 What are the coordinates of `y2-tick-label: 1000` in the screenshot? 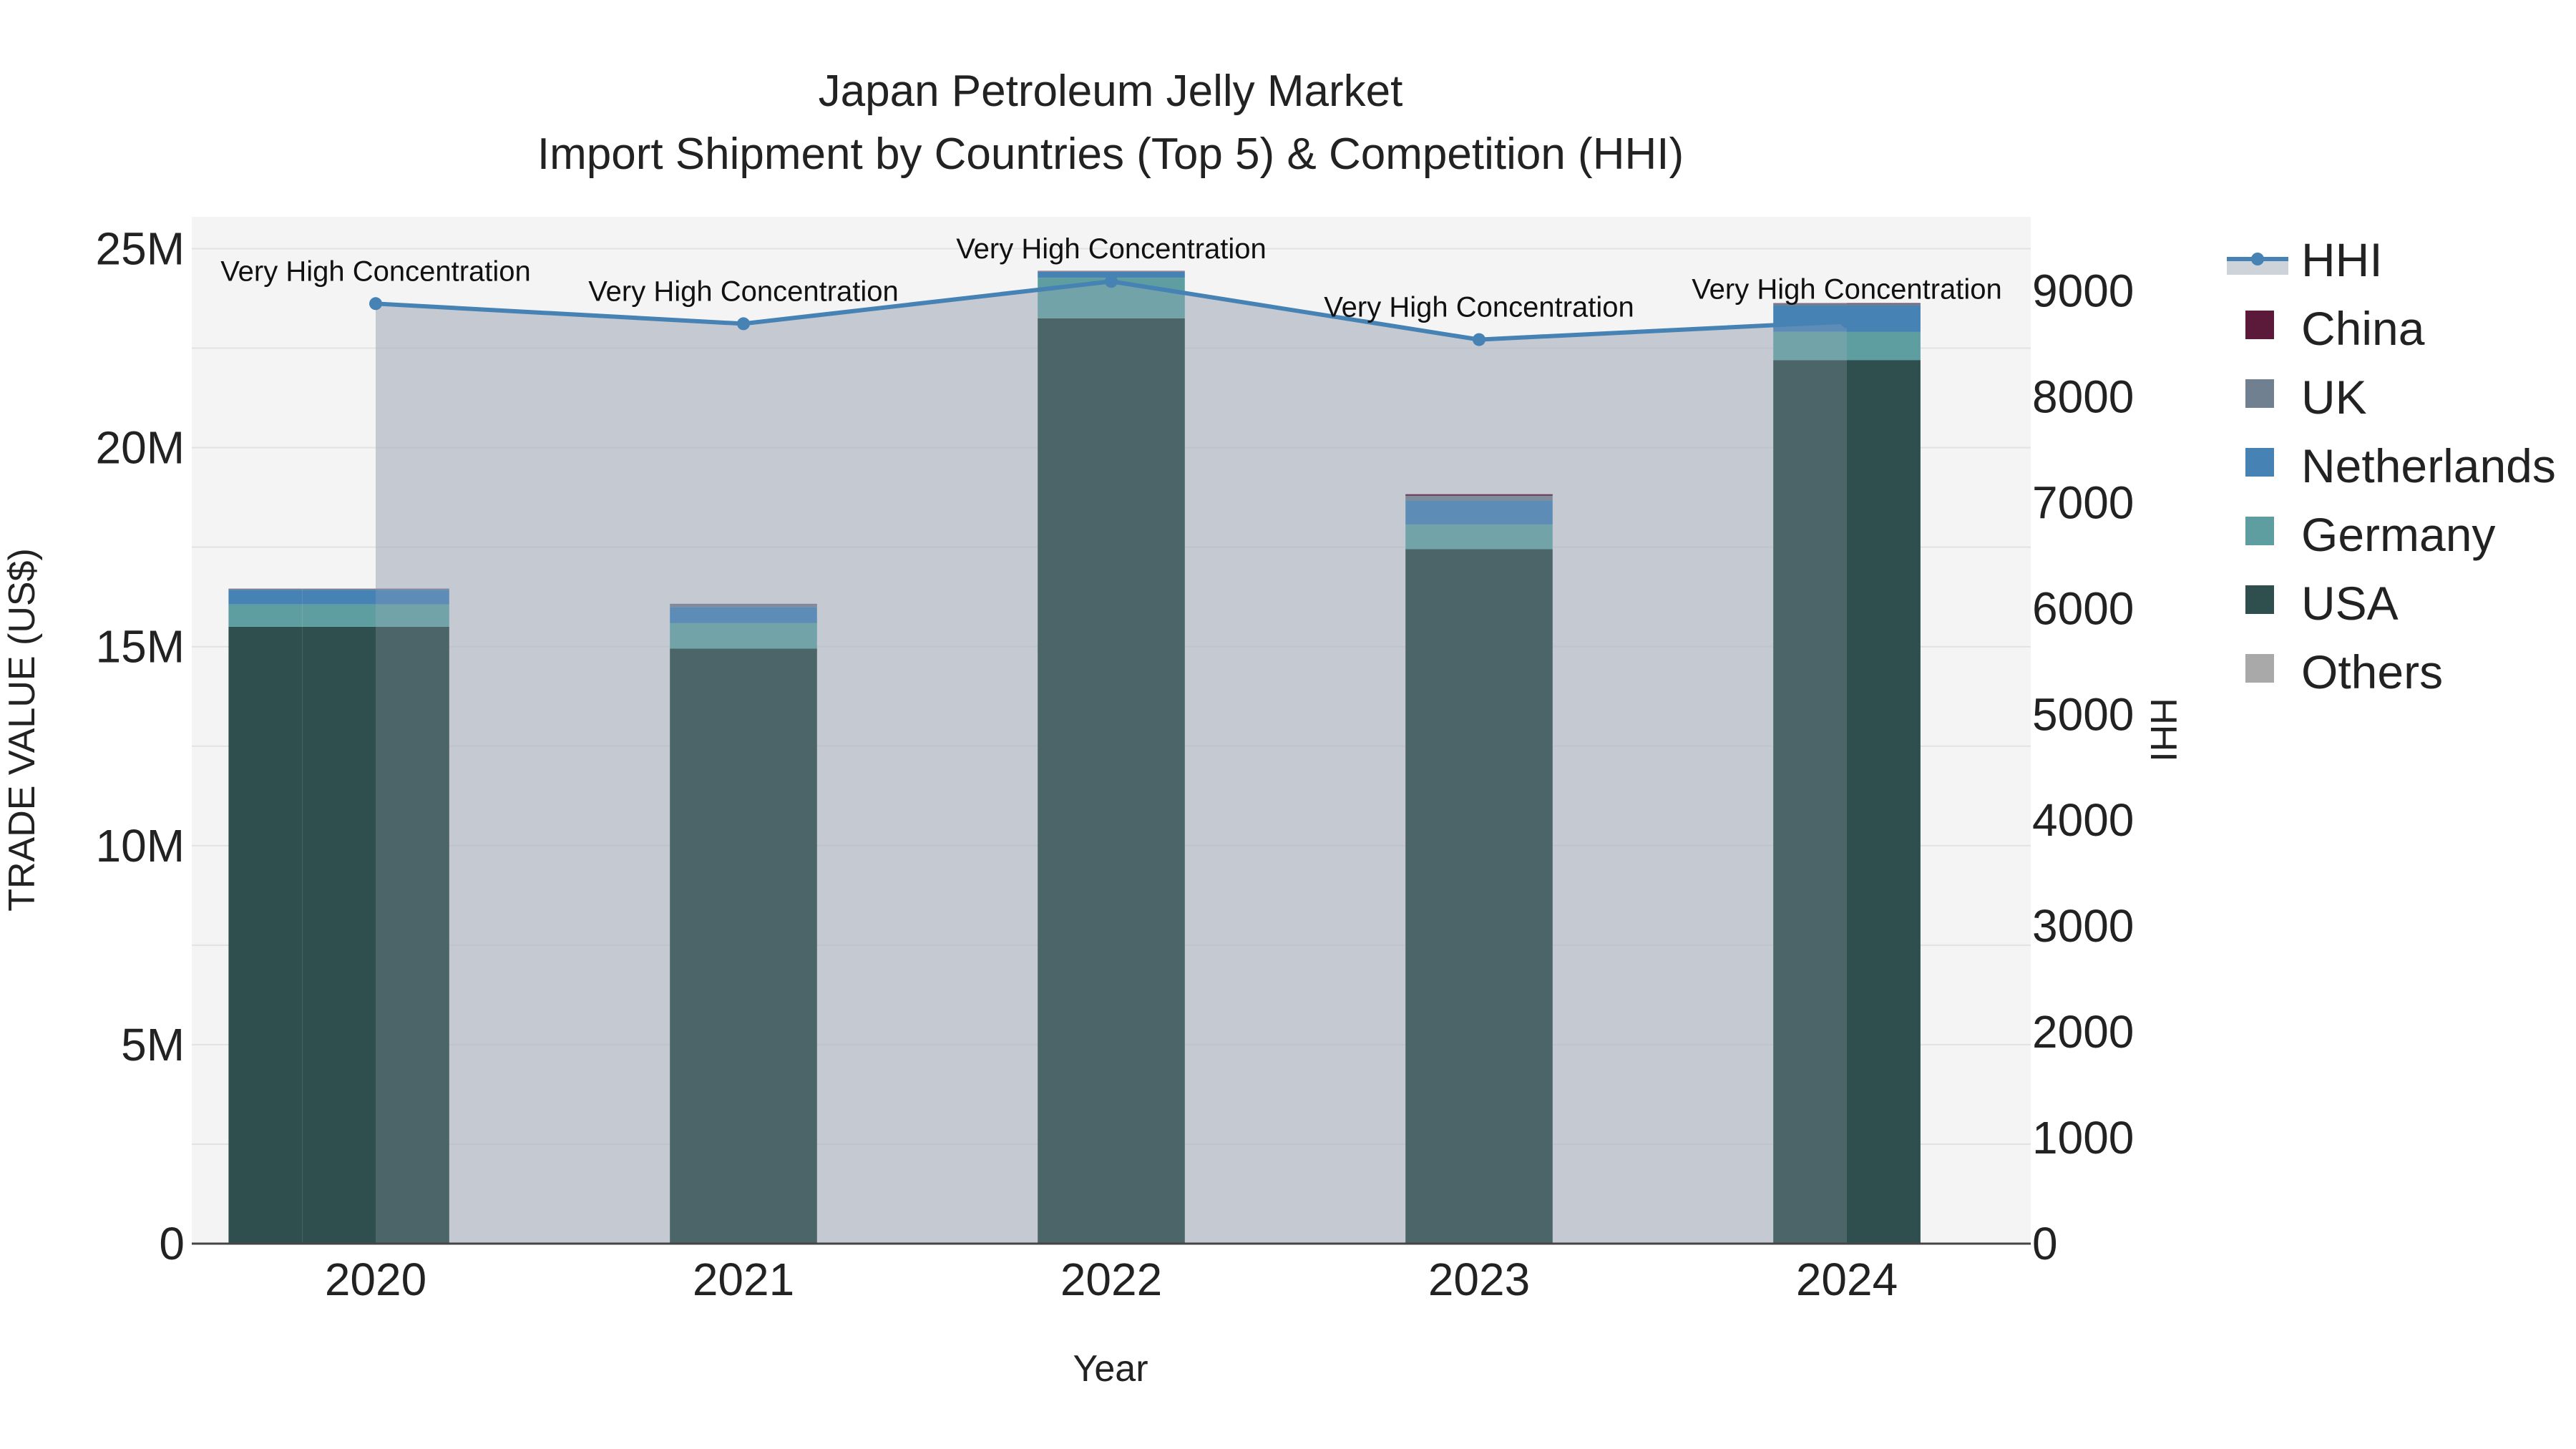 It's located at (2083, 1137).